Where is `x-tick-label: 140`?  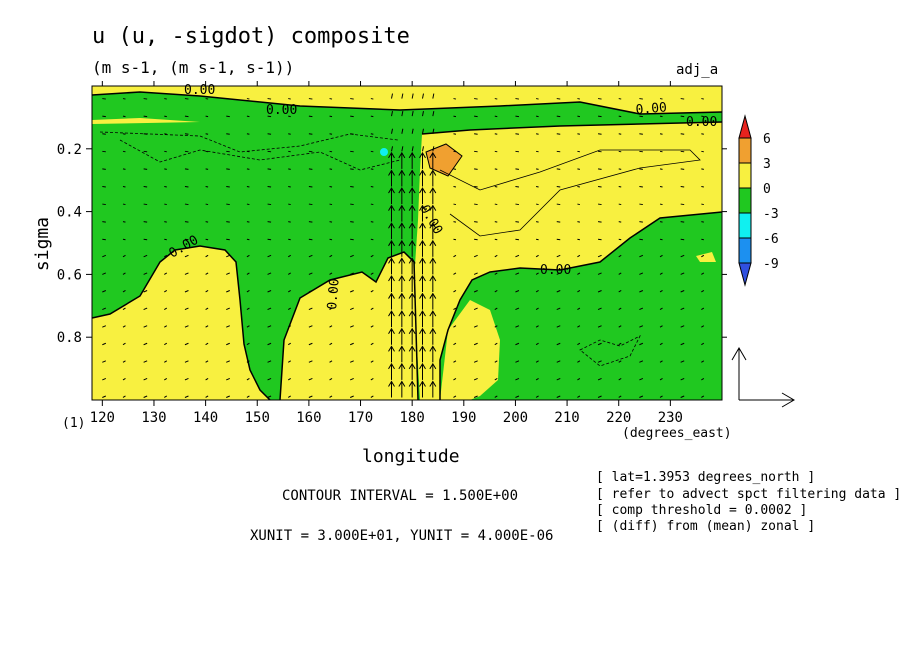
x-tick-label: 140 is located at coordinates (205, 418).